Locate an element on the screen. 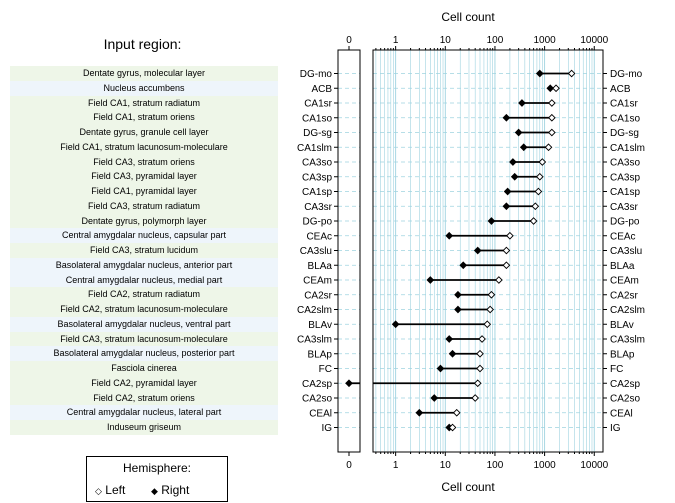 The width and height of the screenshot is (675, 503). region-name: Field CA1, stratum oriens is located at coordinates (144, 117).